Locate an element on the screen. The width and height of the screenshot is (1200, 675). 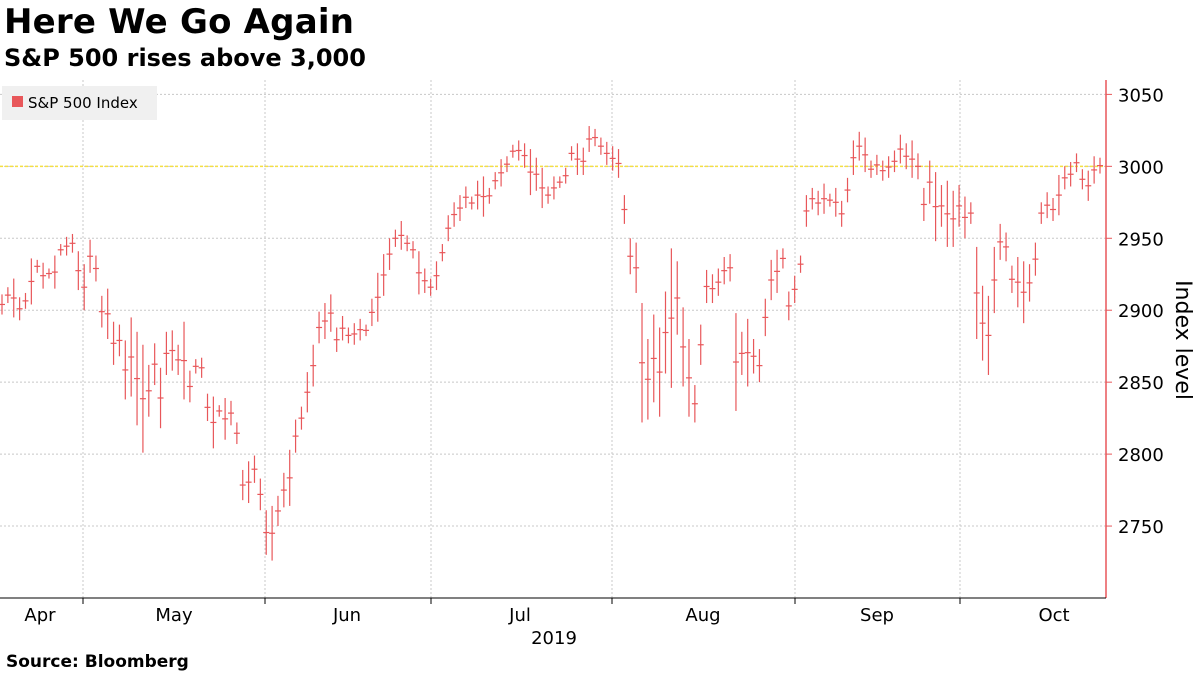
x-tick-label: Sep is located at coordinates (877, 615).